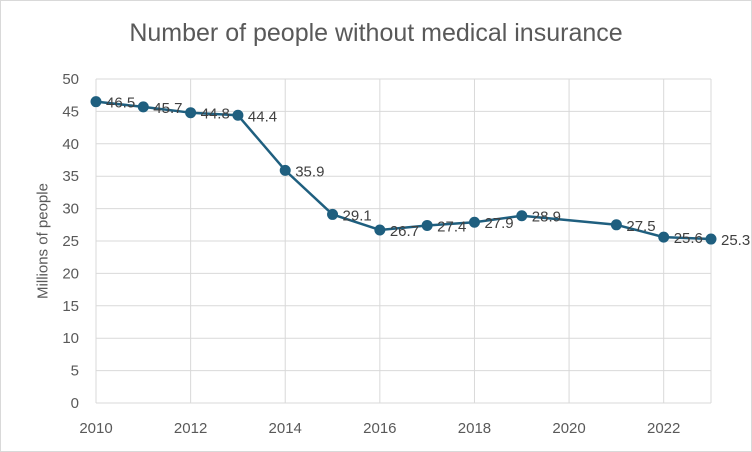  I want to click on data-label: 27.9, so click(498, 223).